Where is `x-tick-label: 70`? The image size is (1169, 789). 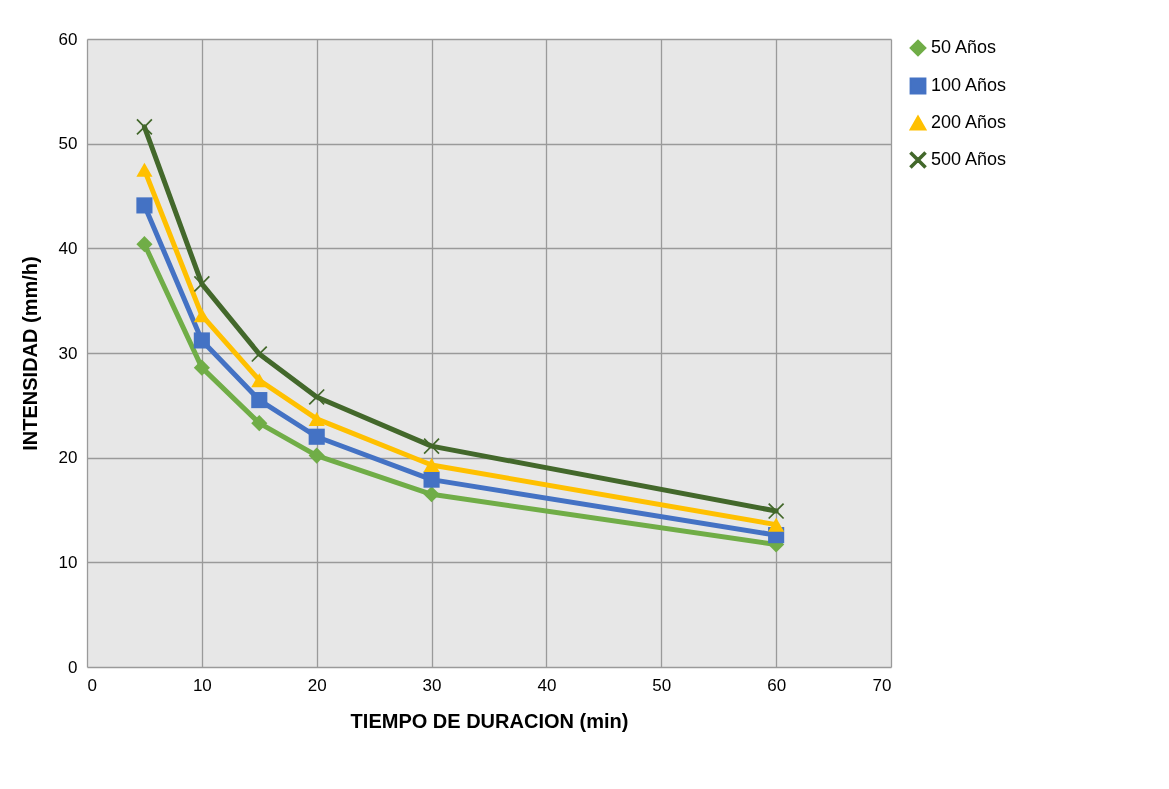
x-tick-label: 70 is located at coordinates (882, 685).